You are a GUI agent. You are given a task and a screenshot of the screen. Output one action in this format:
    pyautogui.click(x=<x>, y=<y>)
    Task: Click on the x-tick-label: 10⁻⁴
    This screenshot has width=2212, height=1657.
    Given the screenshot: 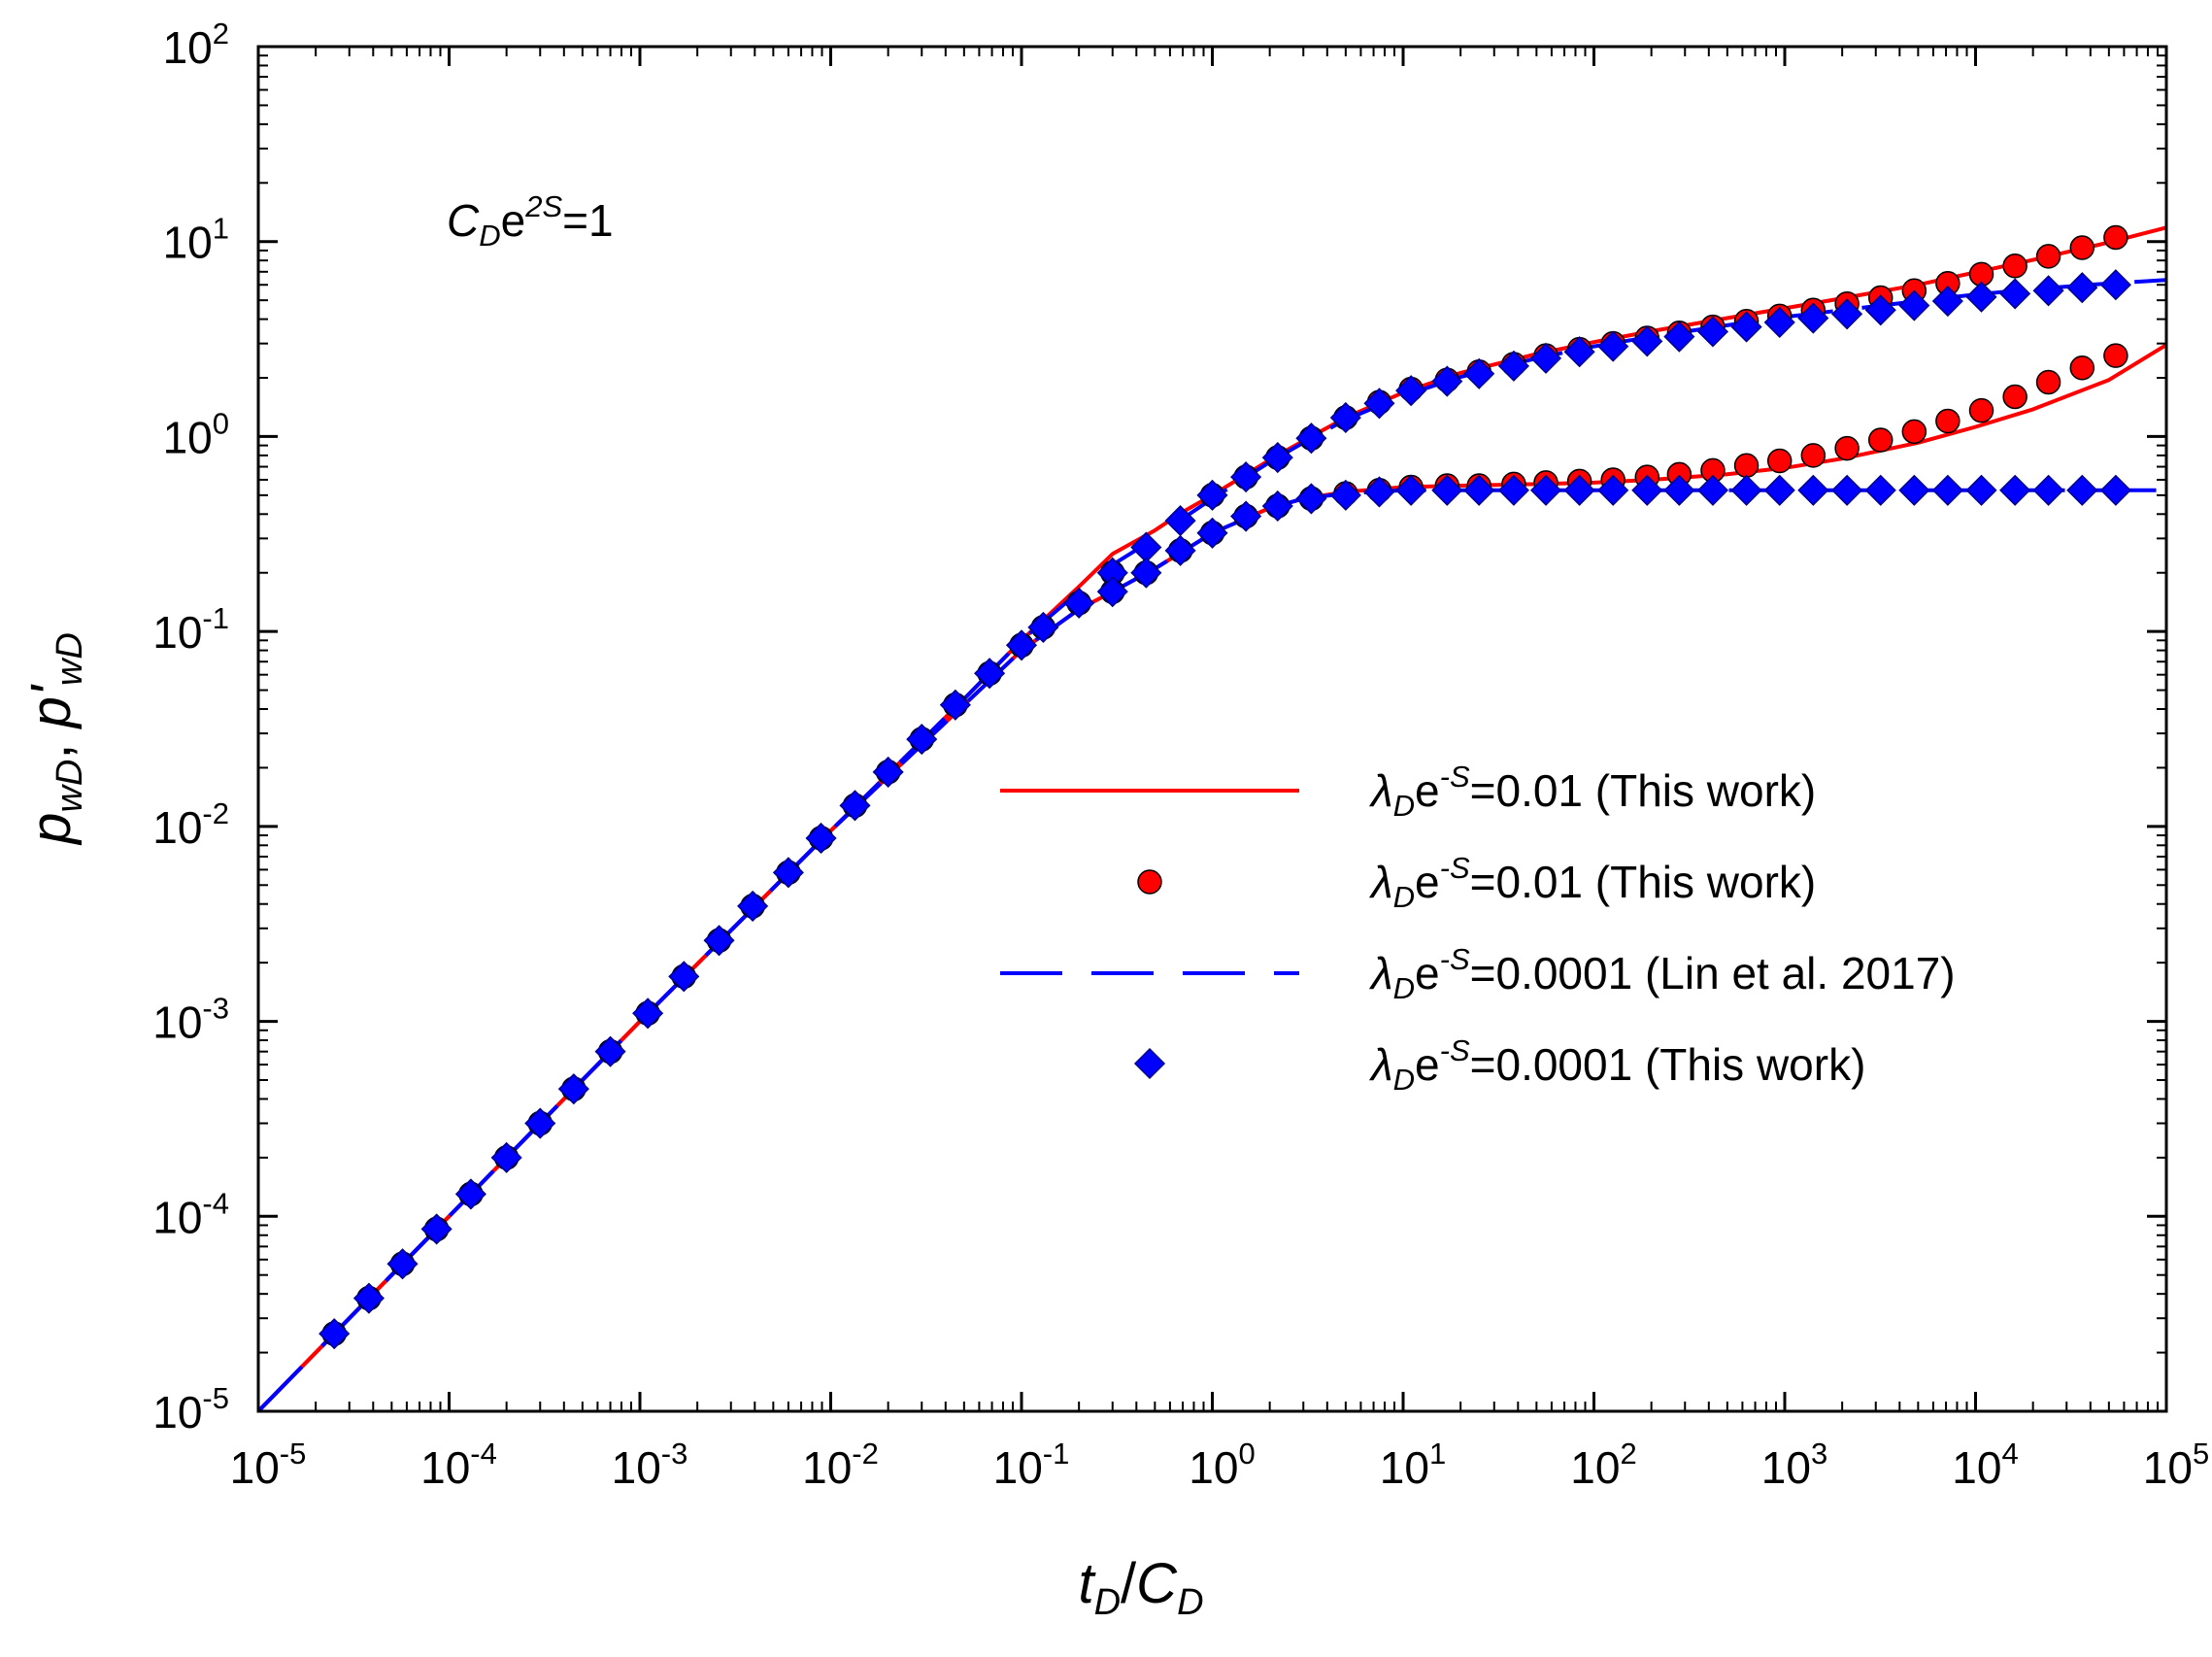 What is the action you would take?
    pyautogui.click(x=458, y=1465)
    